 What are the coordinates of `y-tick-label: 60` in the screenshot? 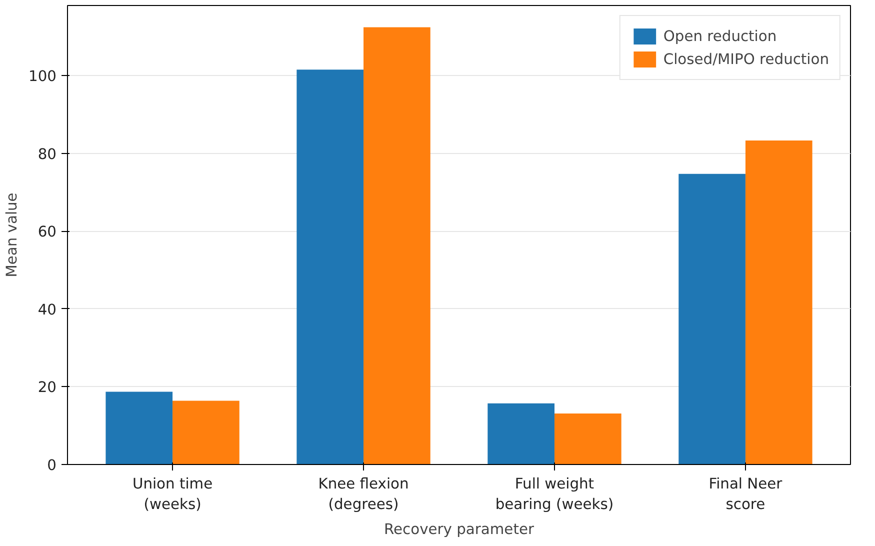 It's located at (47, 232).